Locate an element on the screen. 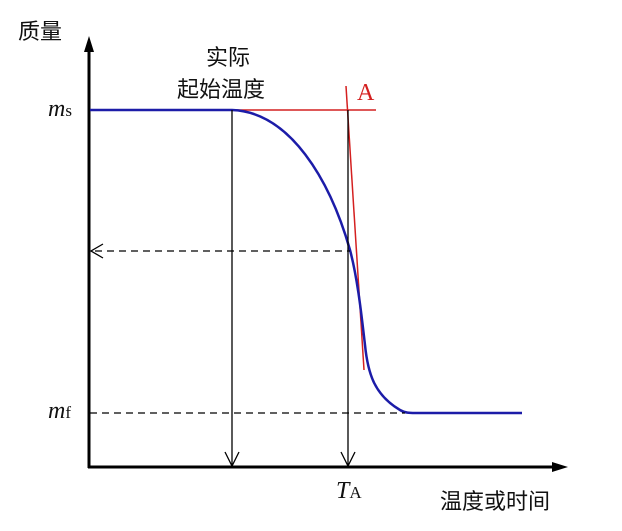 The width and height of the screenshot is (622, 531). onset-label-line1: 实际 is located at coordinates (228, 58).